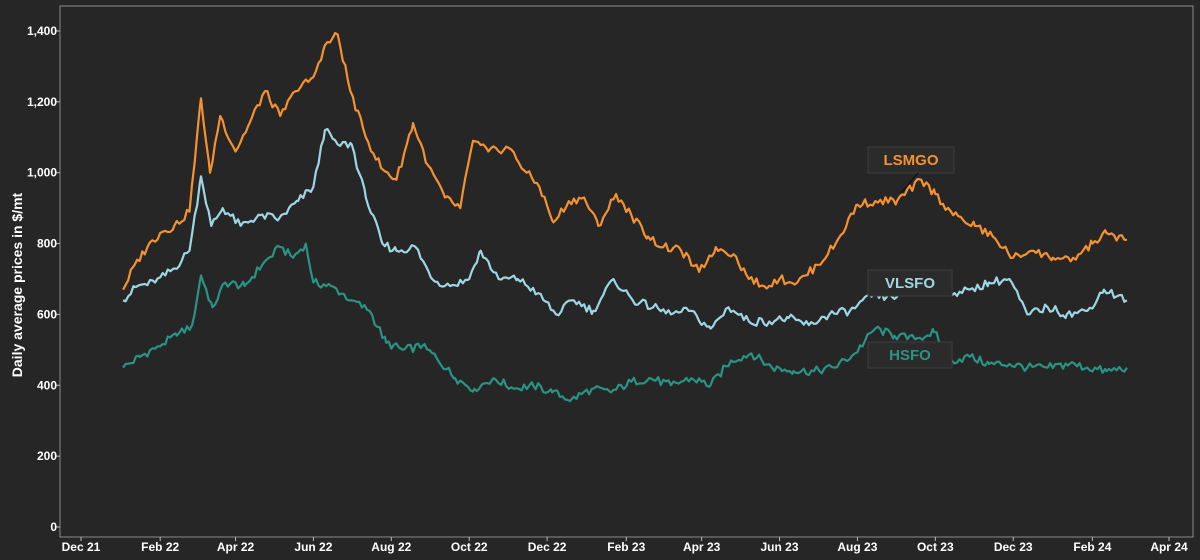 This screenshot has height=560, width=1200. I want to click on x-tick-label: Jun 22, so click(313, 547).